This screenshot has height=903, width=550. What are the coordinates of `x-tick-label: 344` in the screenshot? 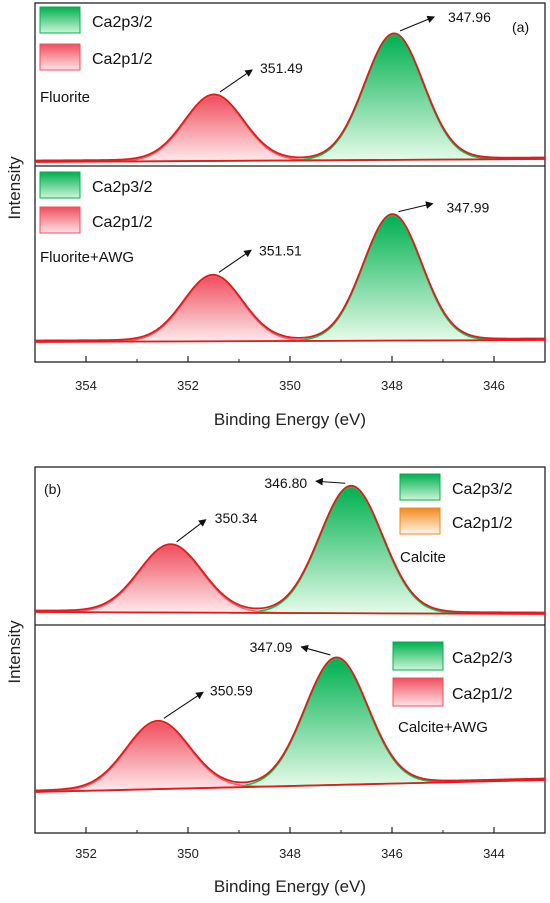 It's located at (494, 853).